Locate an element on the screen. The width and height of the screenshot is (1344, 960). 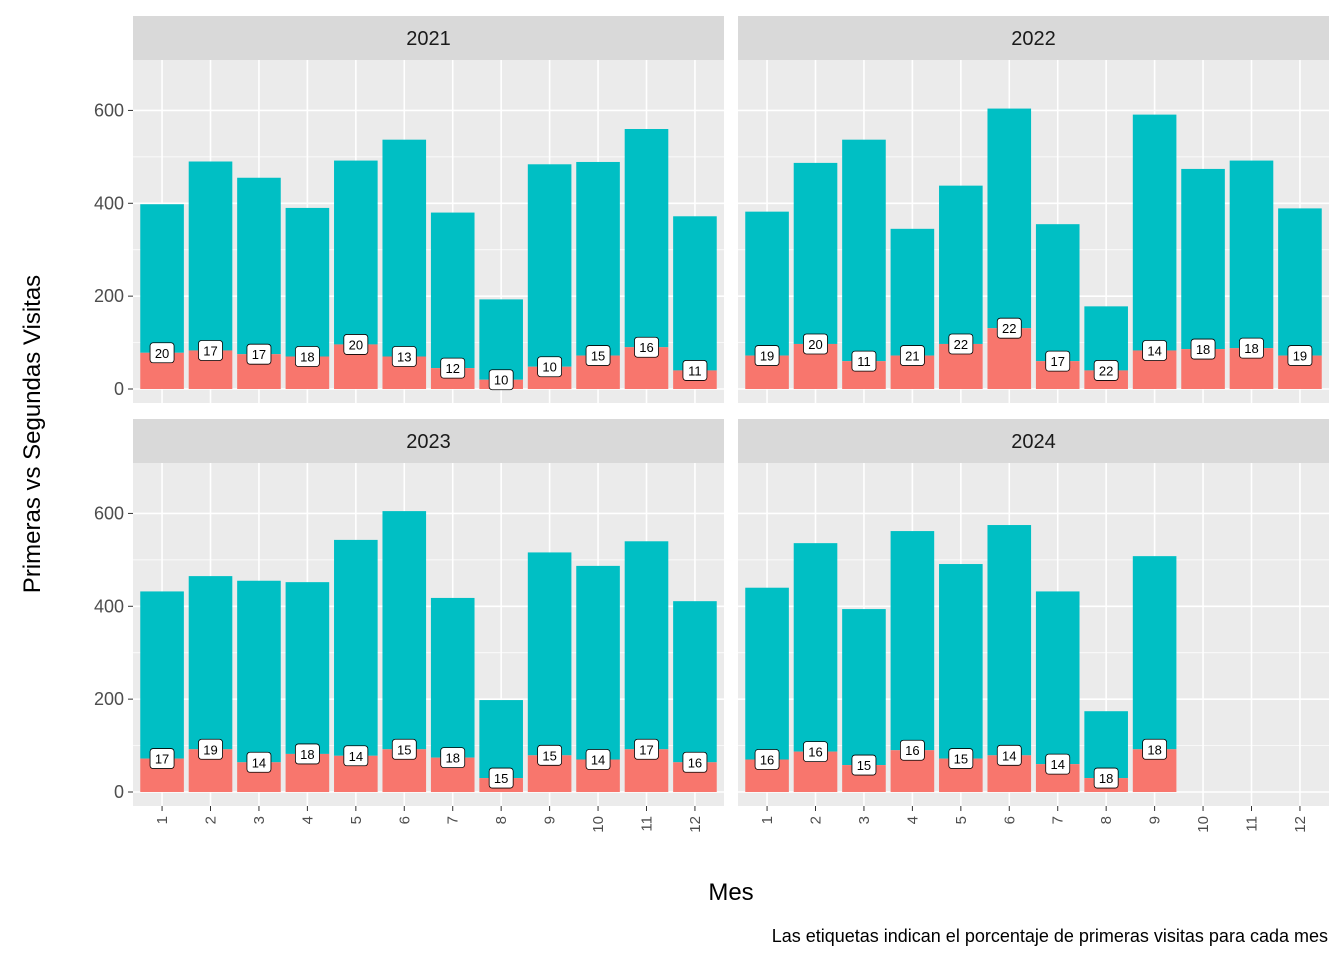
y-tick-label: 0 is located at coordinates (119, 792).